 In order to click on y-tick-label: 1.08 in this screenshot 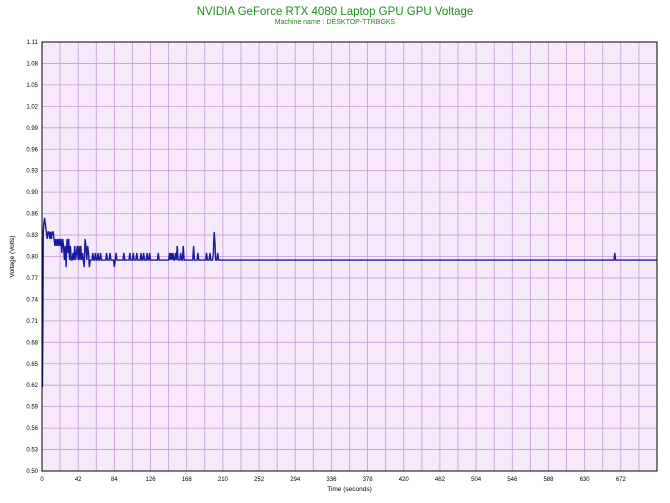, I will do `click(32, 64)`.